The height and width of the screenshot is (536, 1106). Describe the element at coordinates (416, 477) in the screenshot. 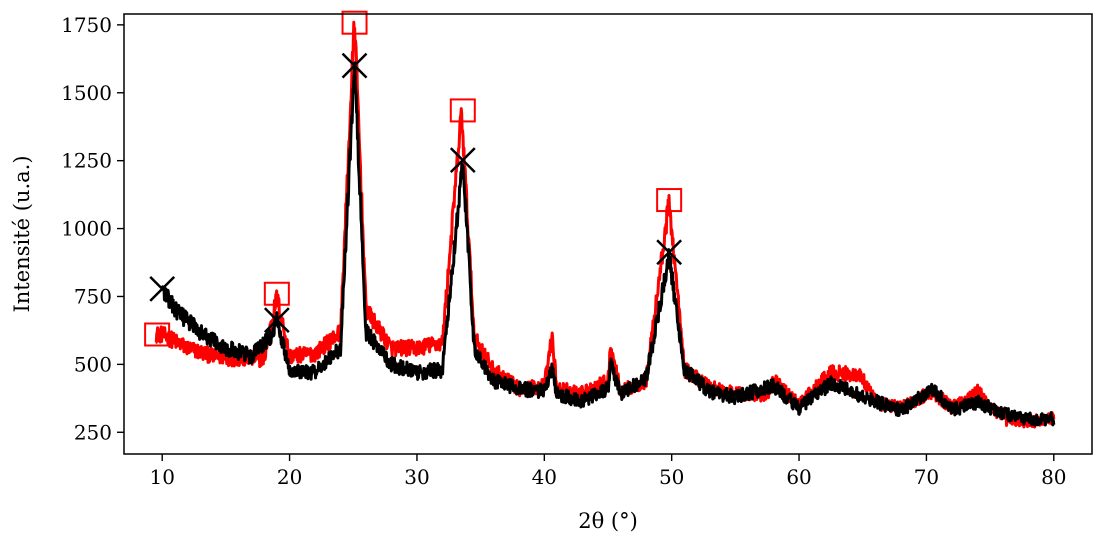

I see `x-tick-label: 30` at that location.